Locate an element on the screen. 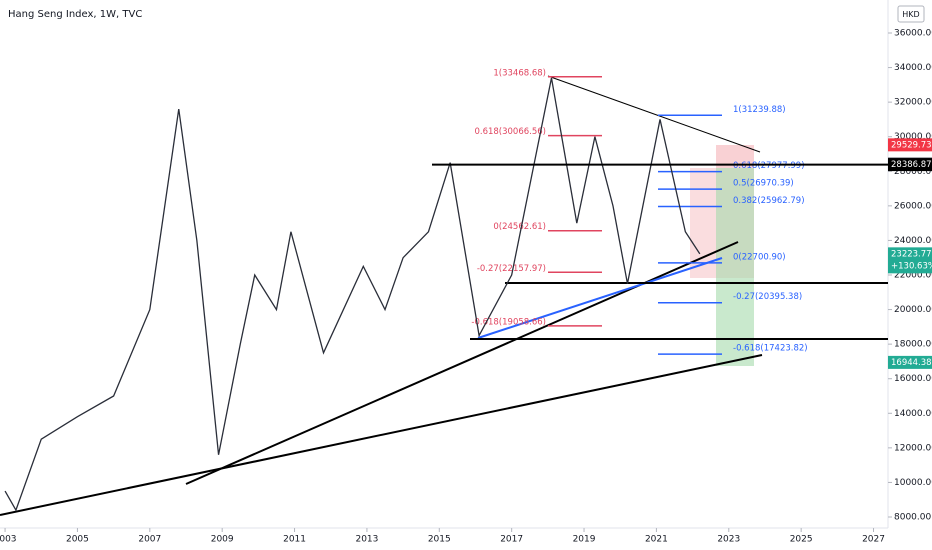 The height and width of the screenshot is (550, 932). price-label: 23223.77 is located at coordinates (911, 254).